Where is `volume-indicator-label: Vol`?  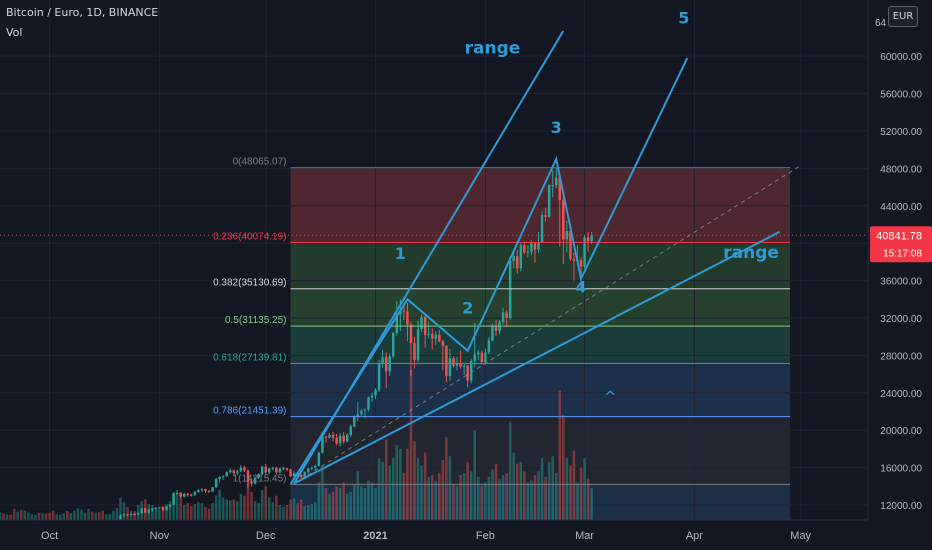 volume-indicator-label: Vol is located at coordinates (14, 32).